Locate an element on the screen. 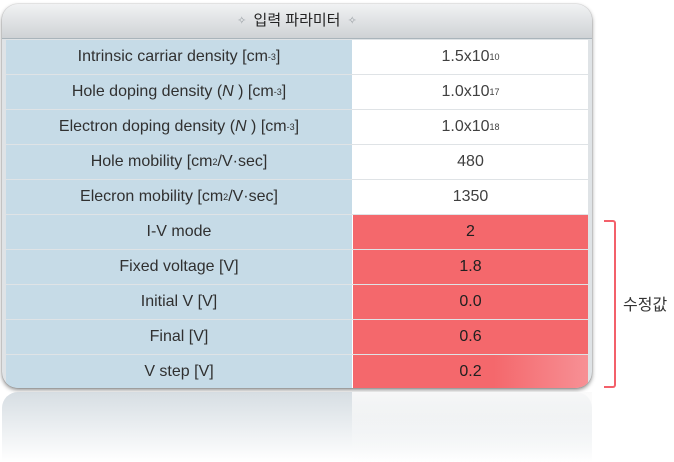 This screenshot has width=674, height=462. parameter-label: Electron doping density (N ) [cm -3] is located at coordinates (179, 127).